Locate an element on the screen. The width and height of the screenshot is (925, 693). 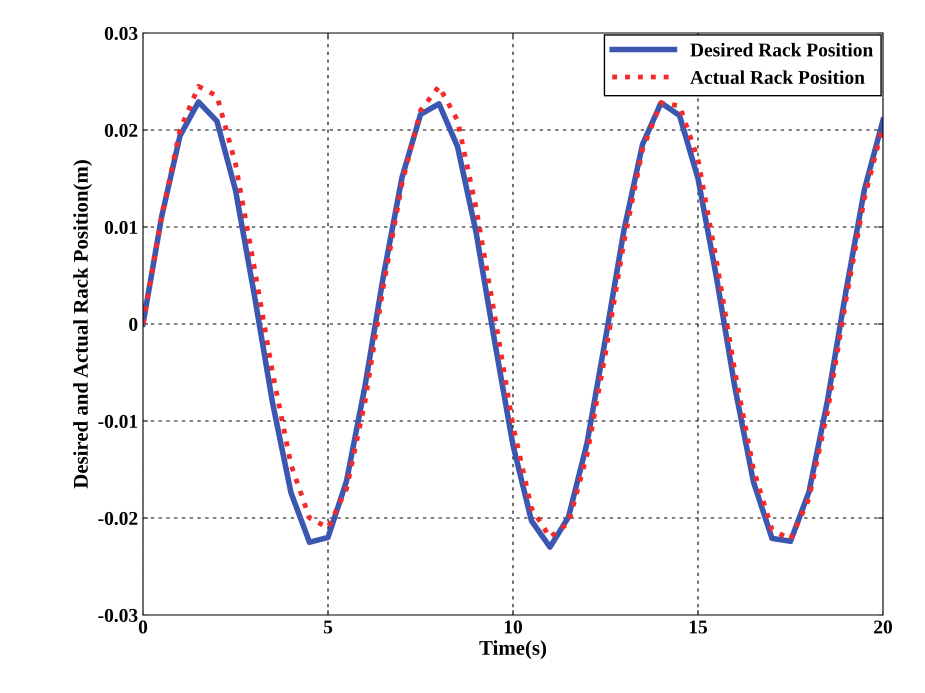
x-tick-label: 15 is located at coordinates (699, 627).